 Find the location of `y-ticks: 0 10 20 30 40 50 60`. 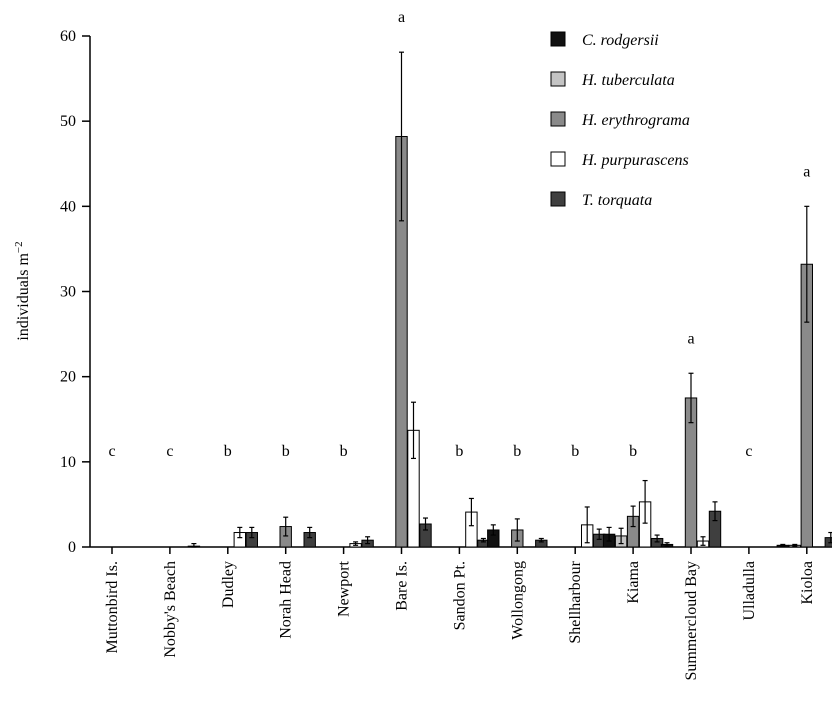

y-ticks: 0 10 20 30 40 50 60 is located at coordinates (75, 292).